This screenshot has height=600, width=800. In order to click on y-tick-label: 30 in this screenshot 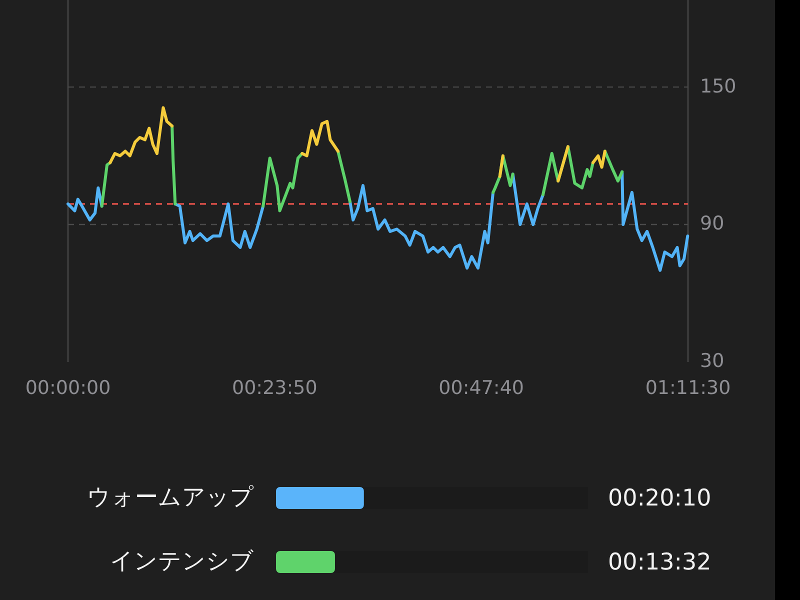, I will do `click(712, 361)`.